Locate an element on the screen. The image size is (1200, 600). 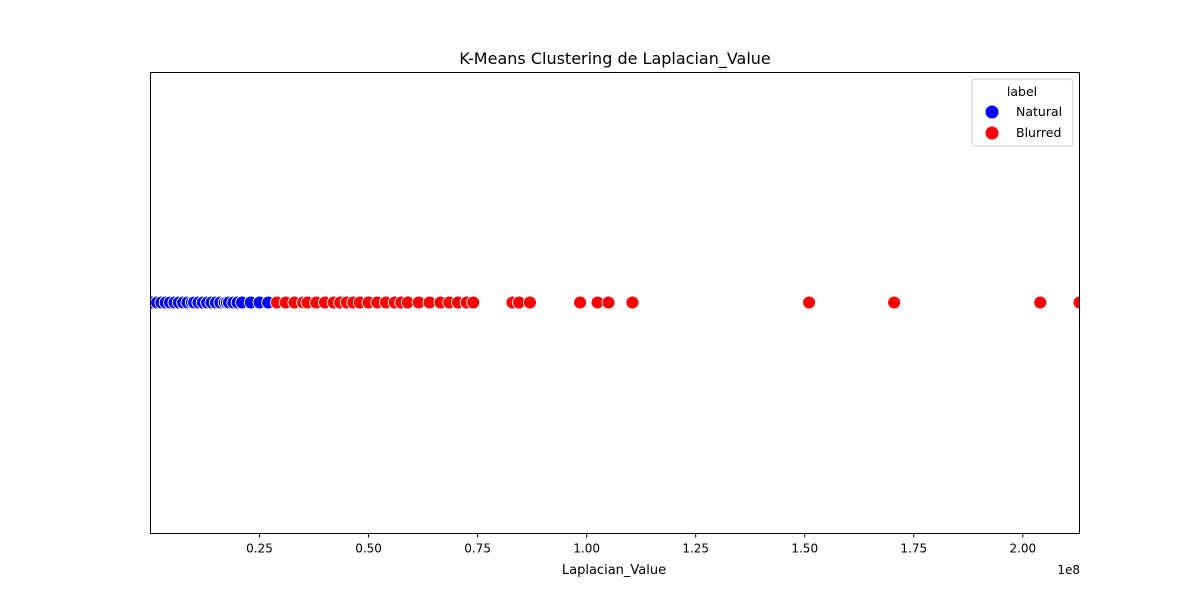
x-tick-label: 0.25 is located at coordinates (259, 549).